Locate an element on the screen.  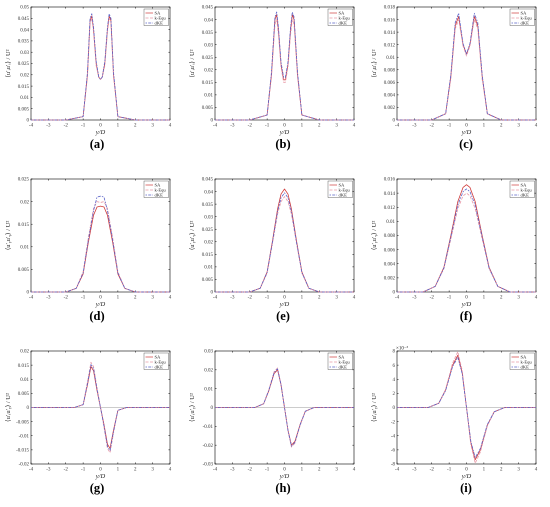
y-tick-label: 0.045 is located at coordinates (208, 8).